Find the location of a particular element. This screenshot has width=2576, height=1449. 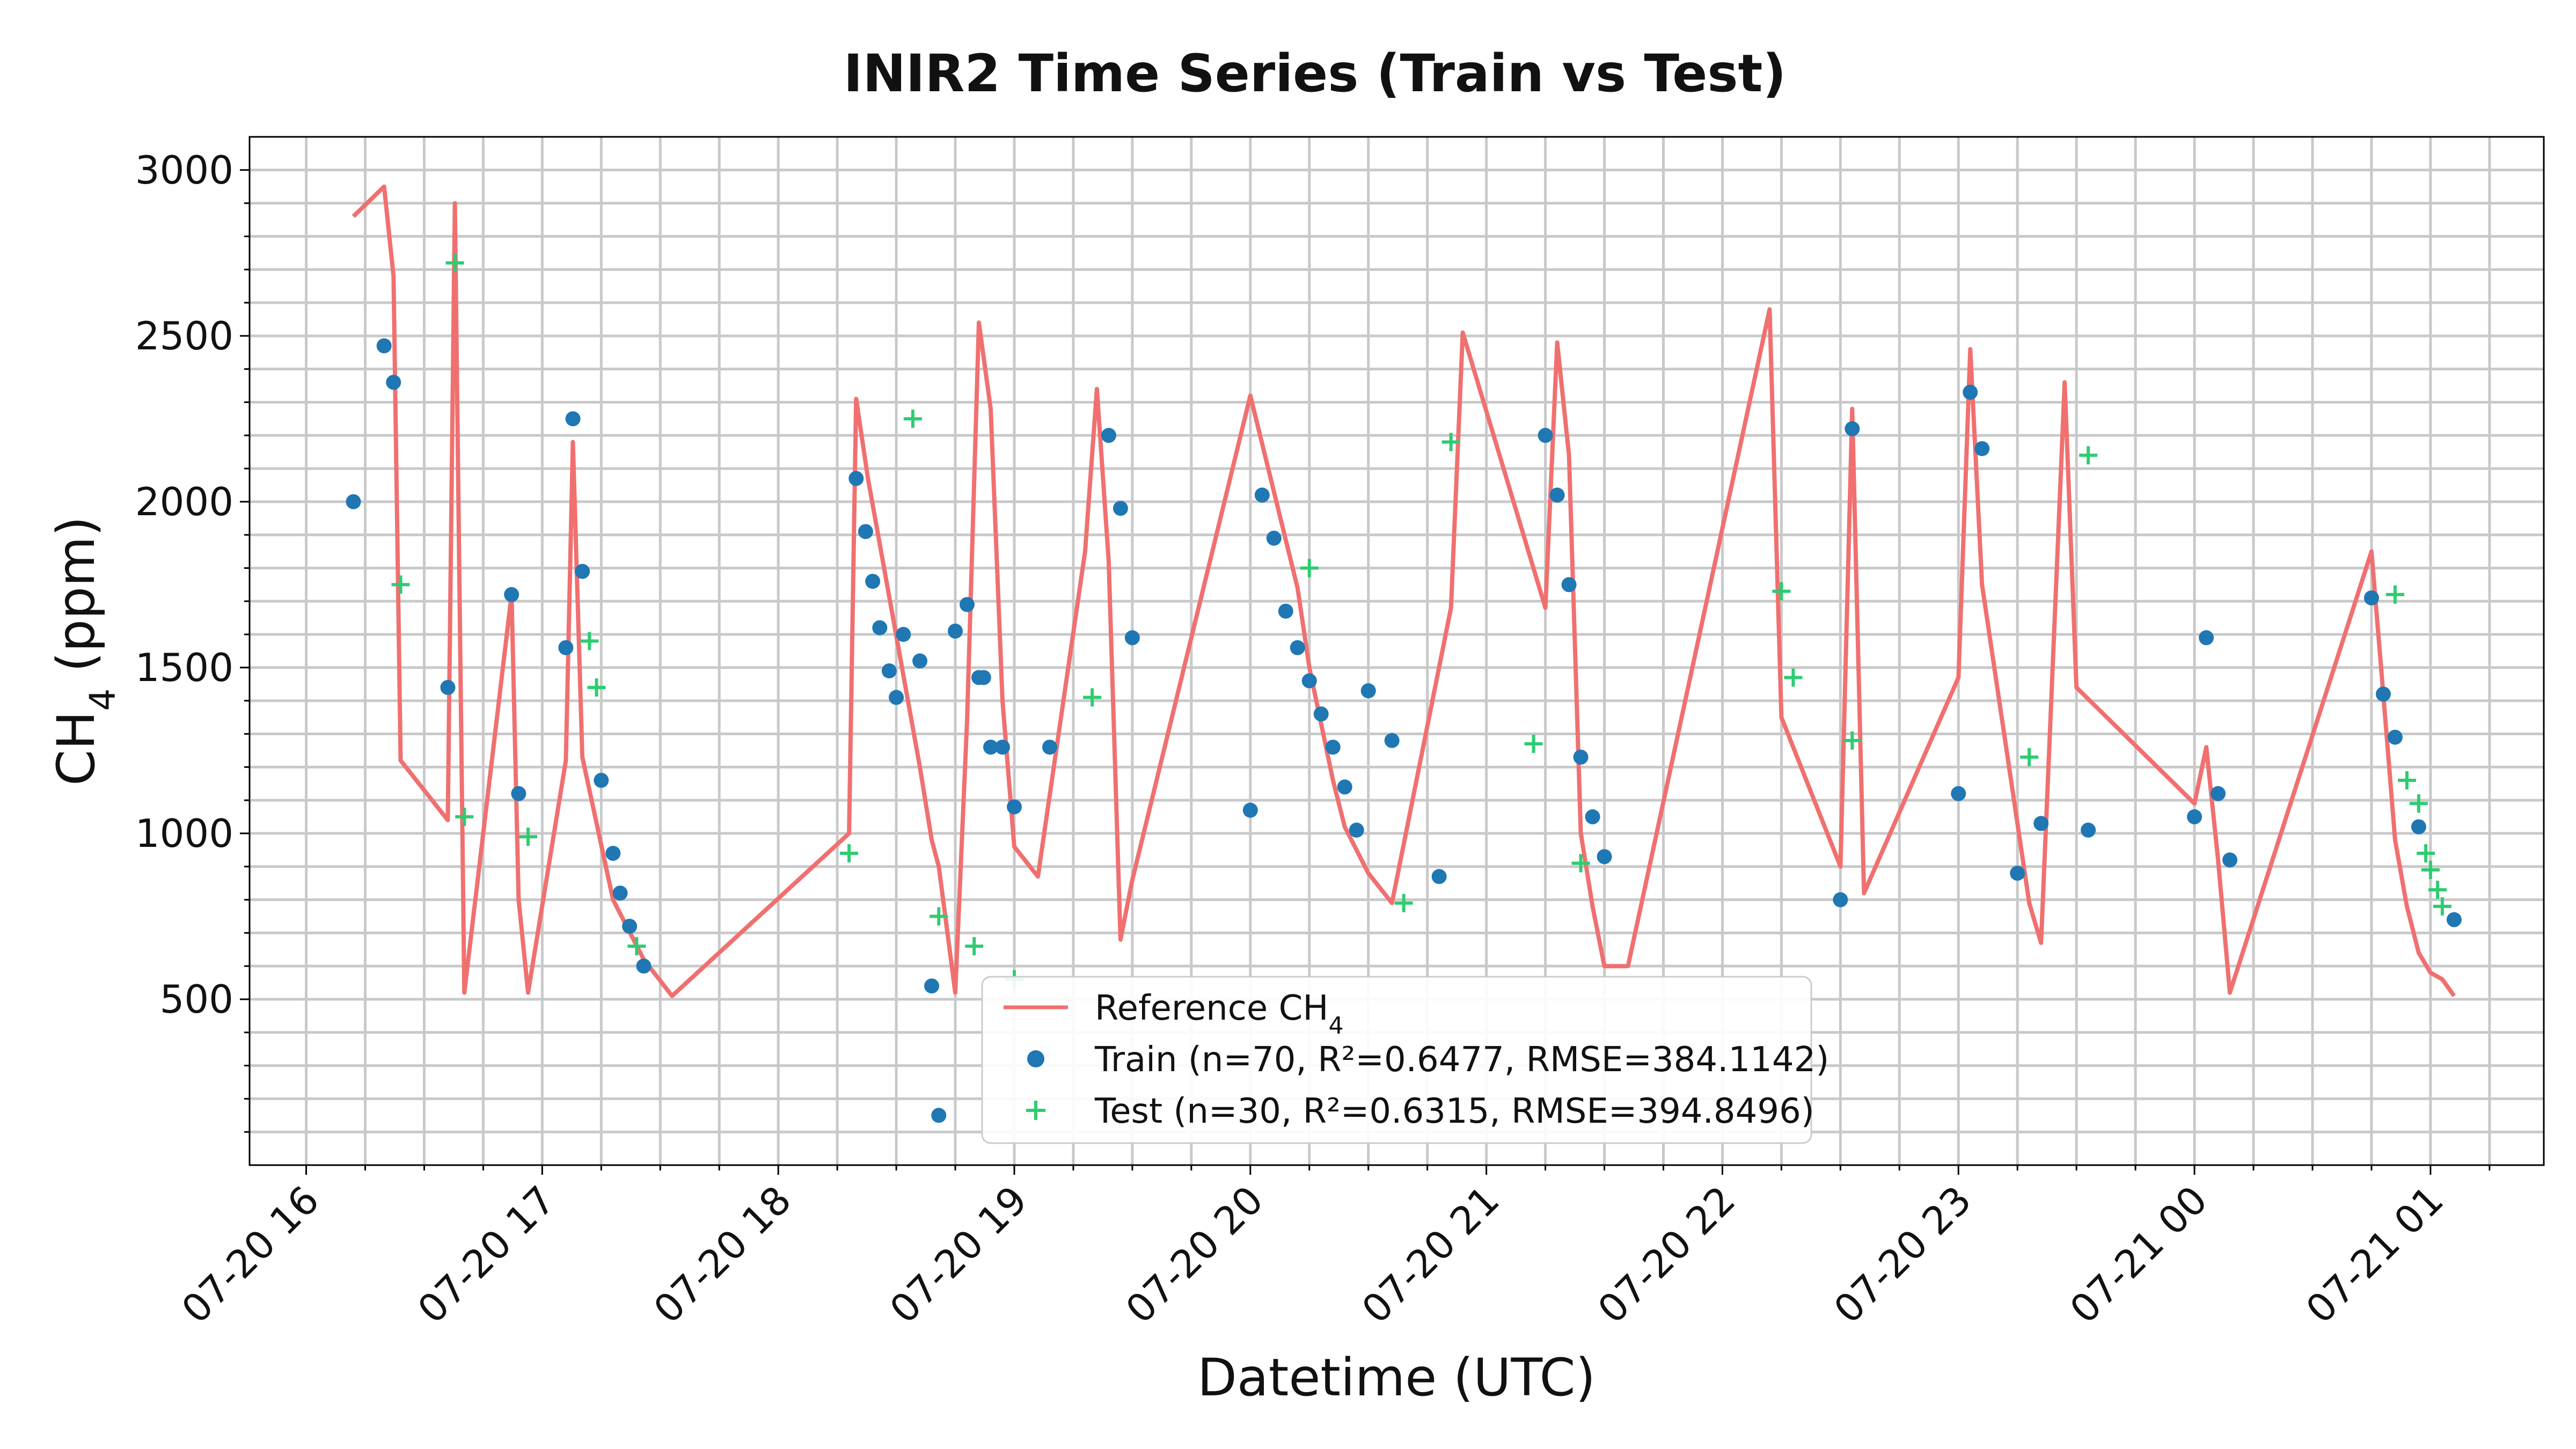

legend-label-reference: Reference CH4 is located at coordinates (1219, 1014).